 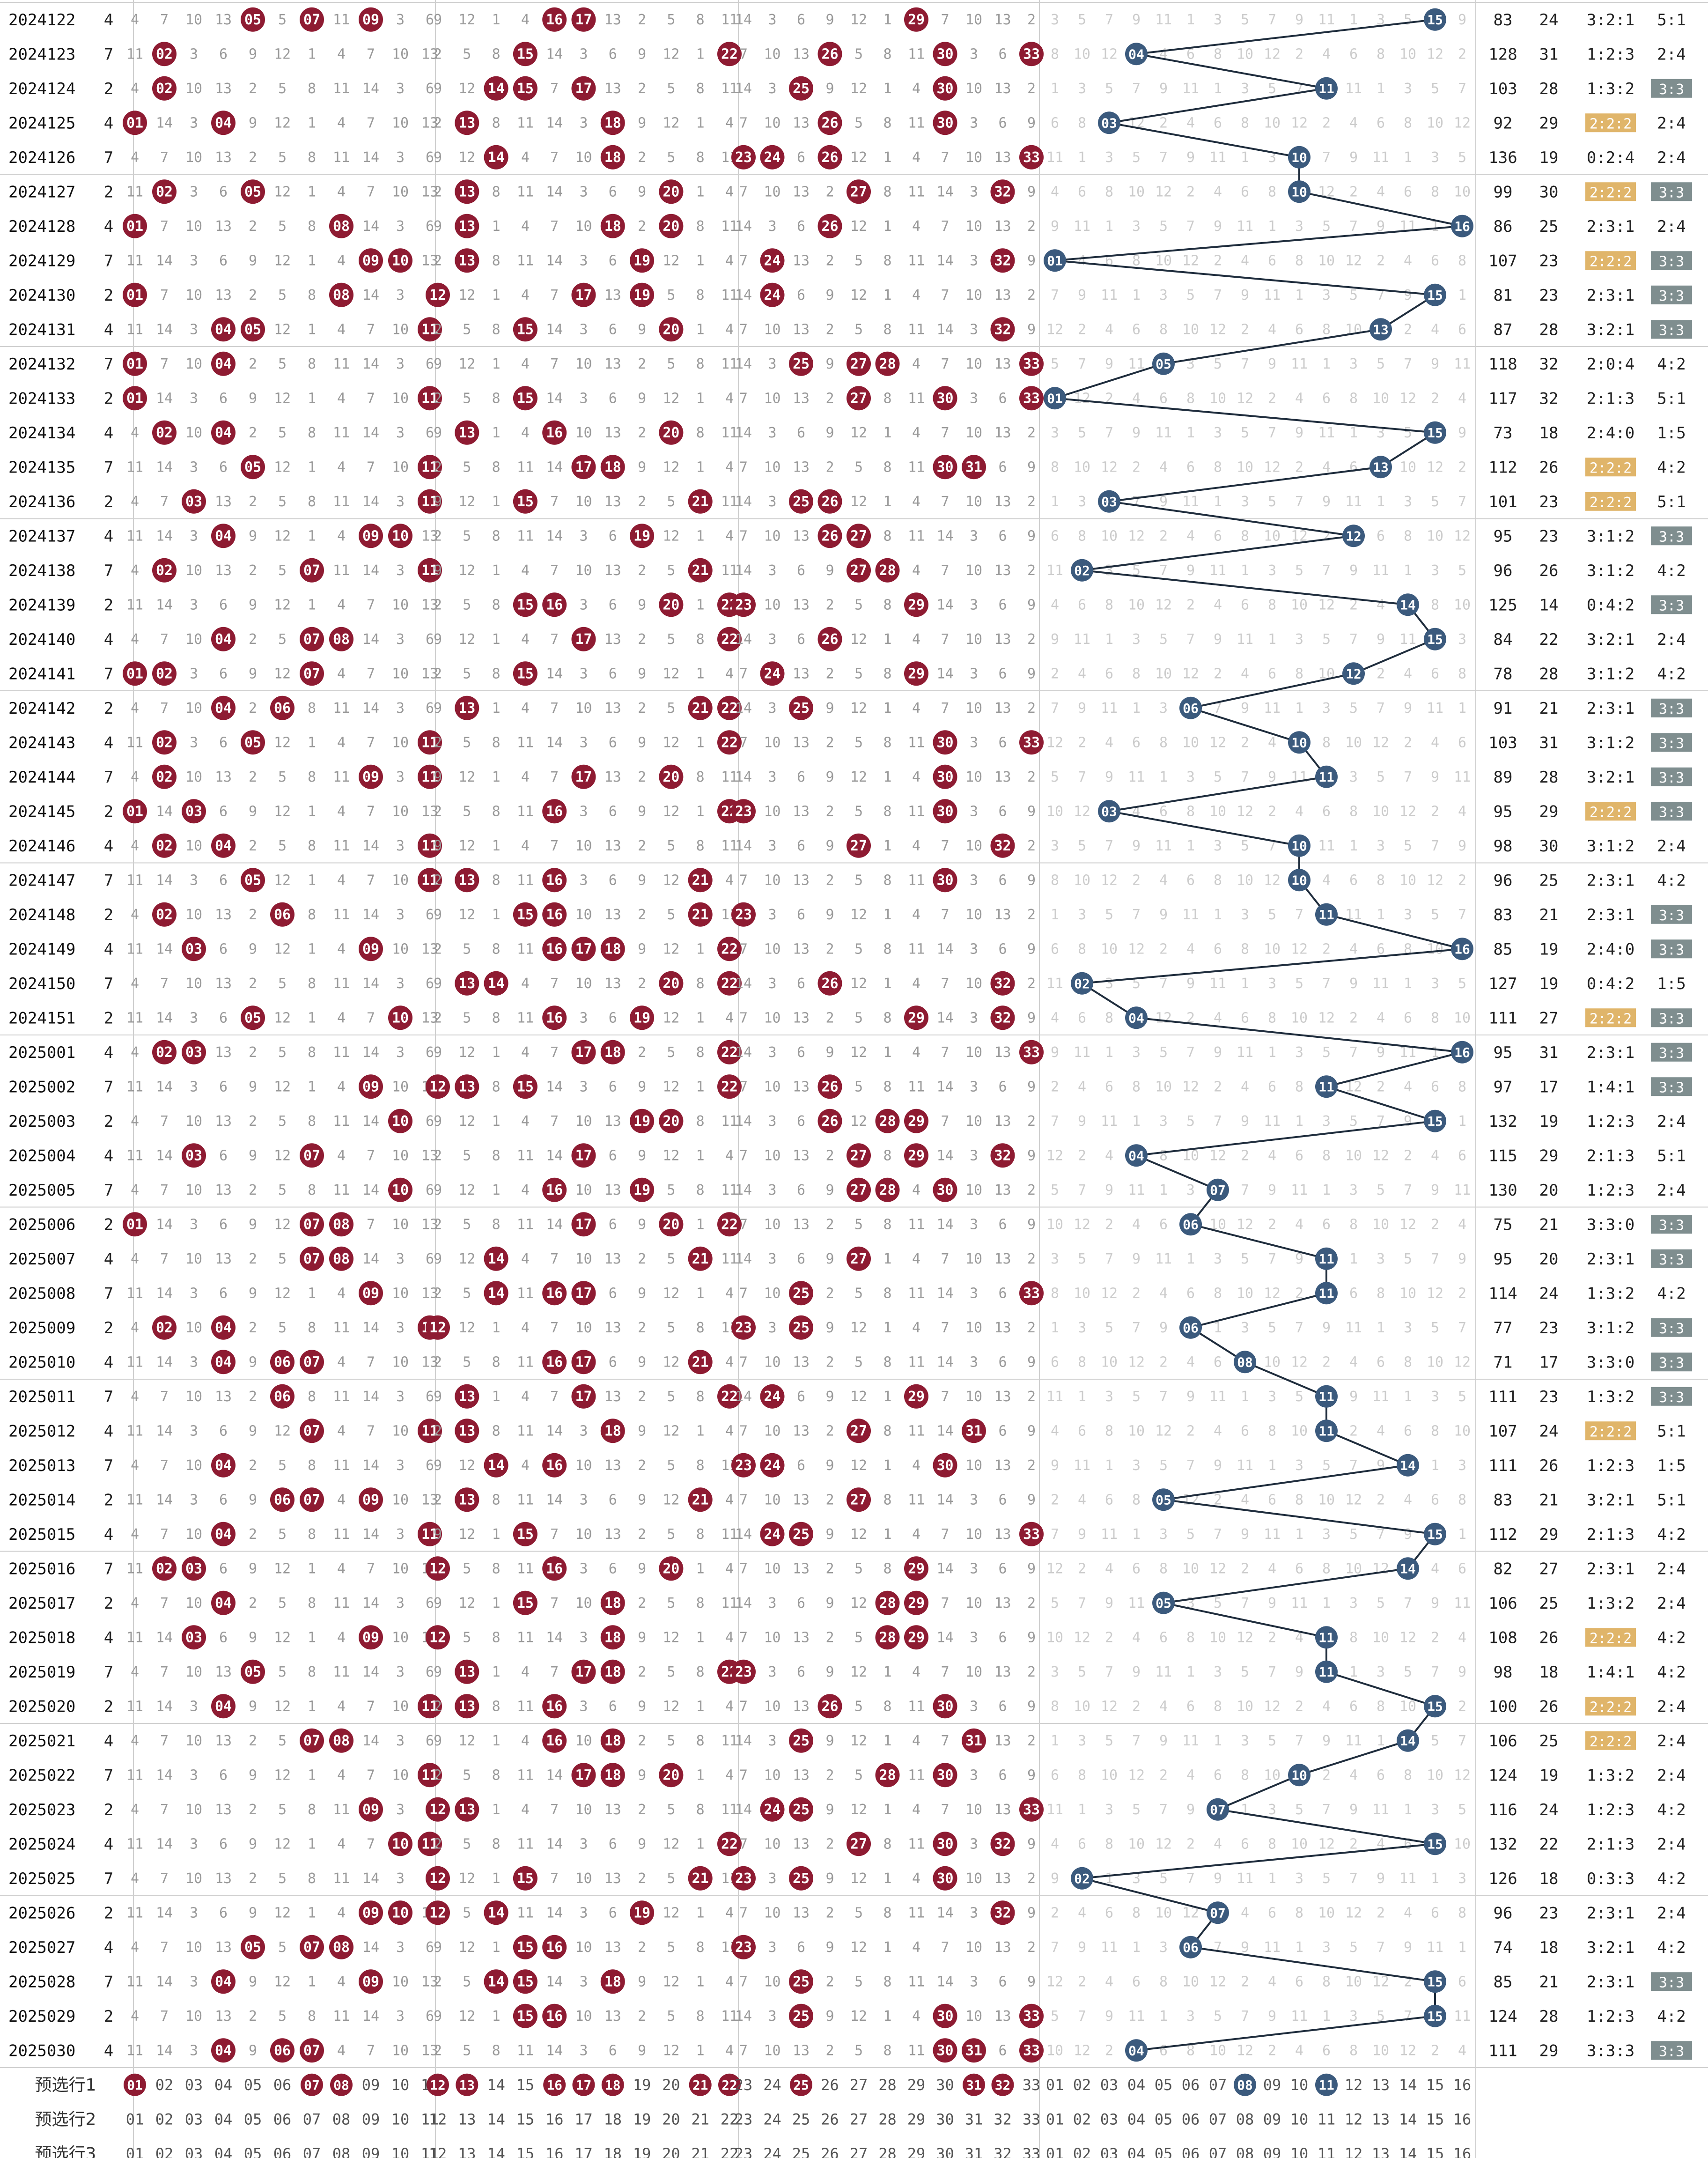 What do you see at coordinates (466, 1810) in the screenshot?
I see `drawn-ball-number: 13` at bounding box center [466, 1810].